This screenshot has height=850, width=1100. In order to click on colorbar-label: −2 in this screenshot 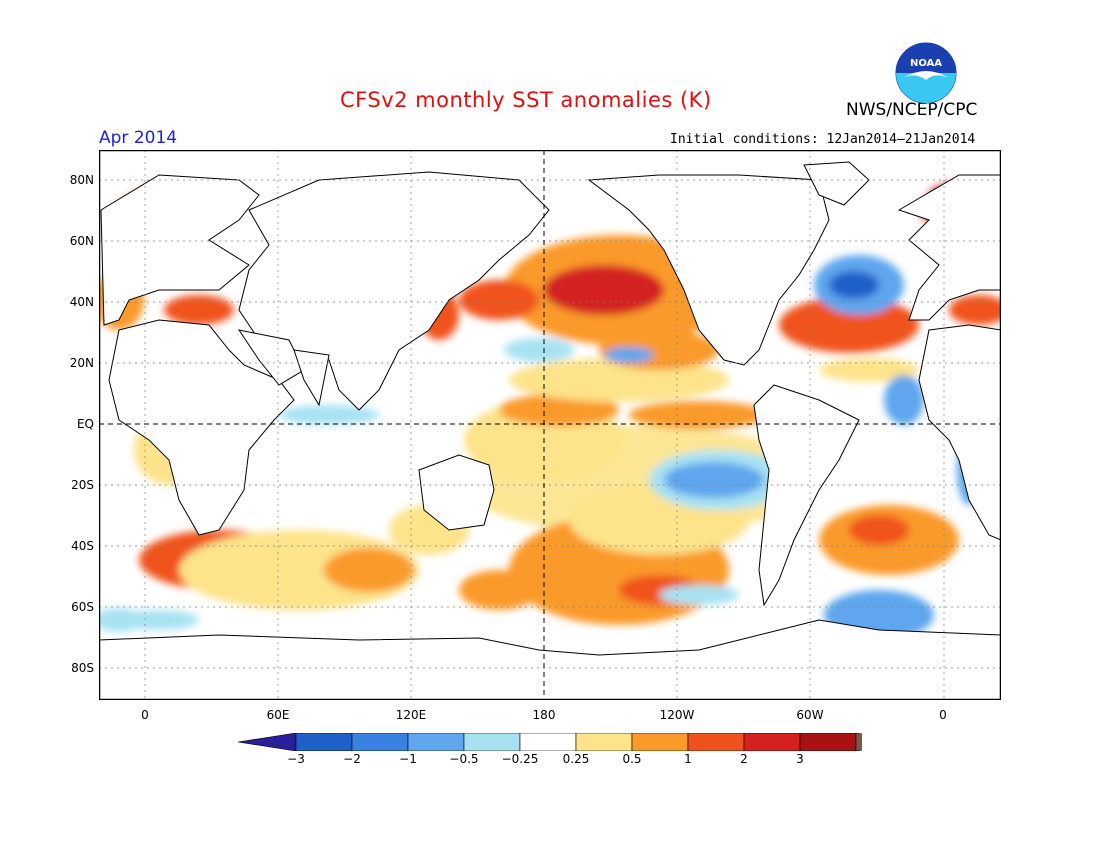, I will do `click(352, 759)`.